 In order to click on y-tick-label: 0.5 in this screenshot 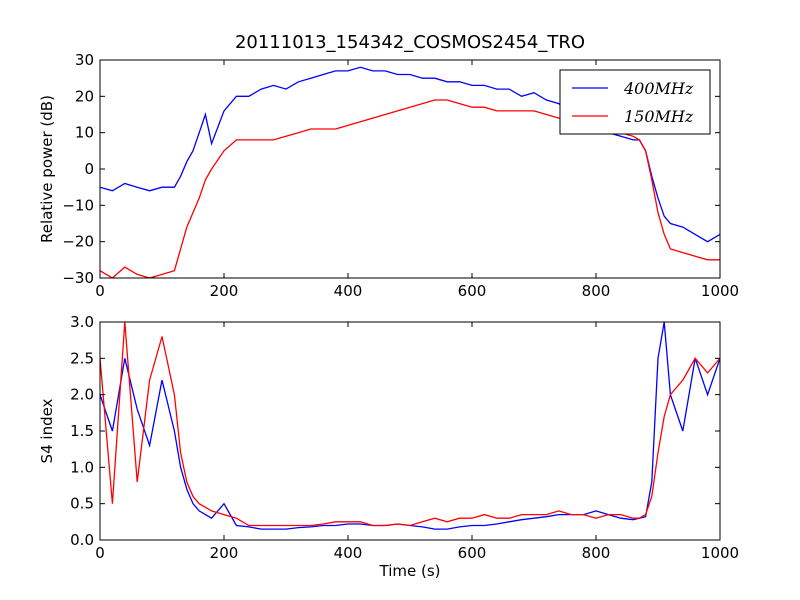, I will do `click(82, 504)`.